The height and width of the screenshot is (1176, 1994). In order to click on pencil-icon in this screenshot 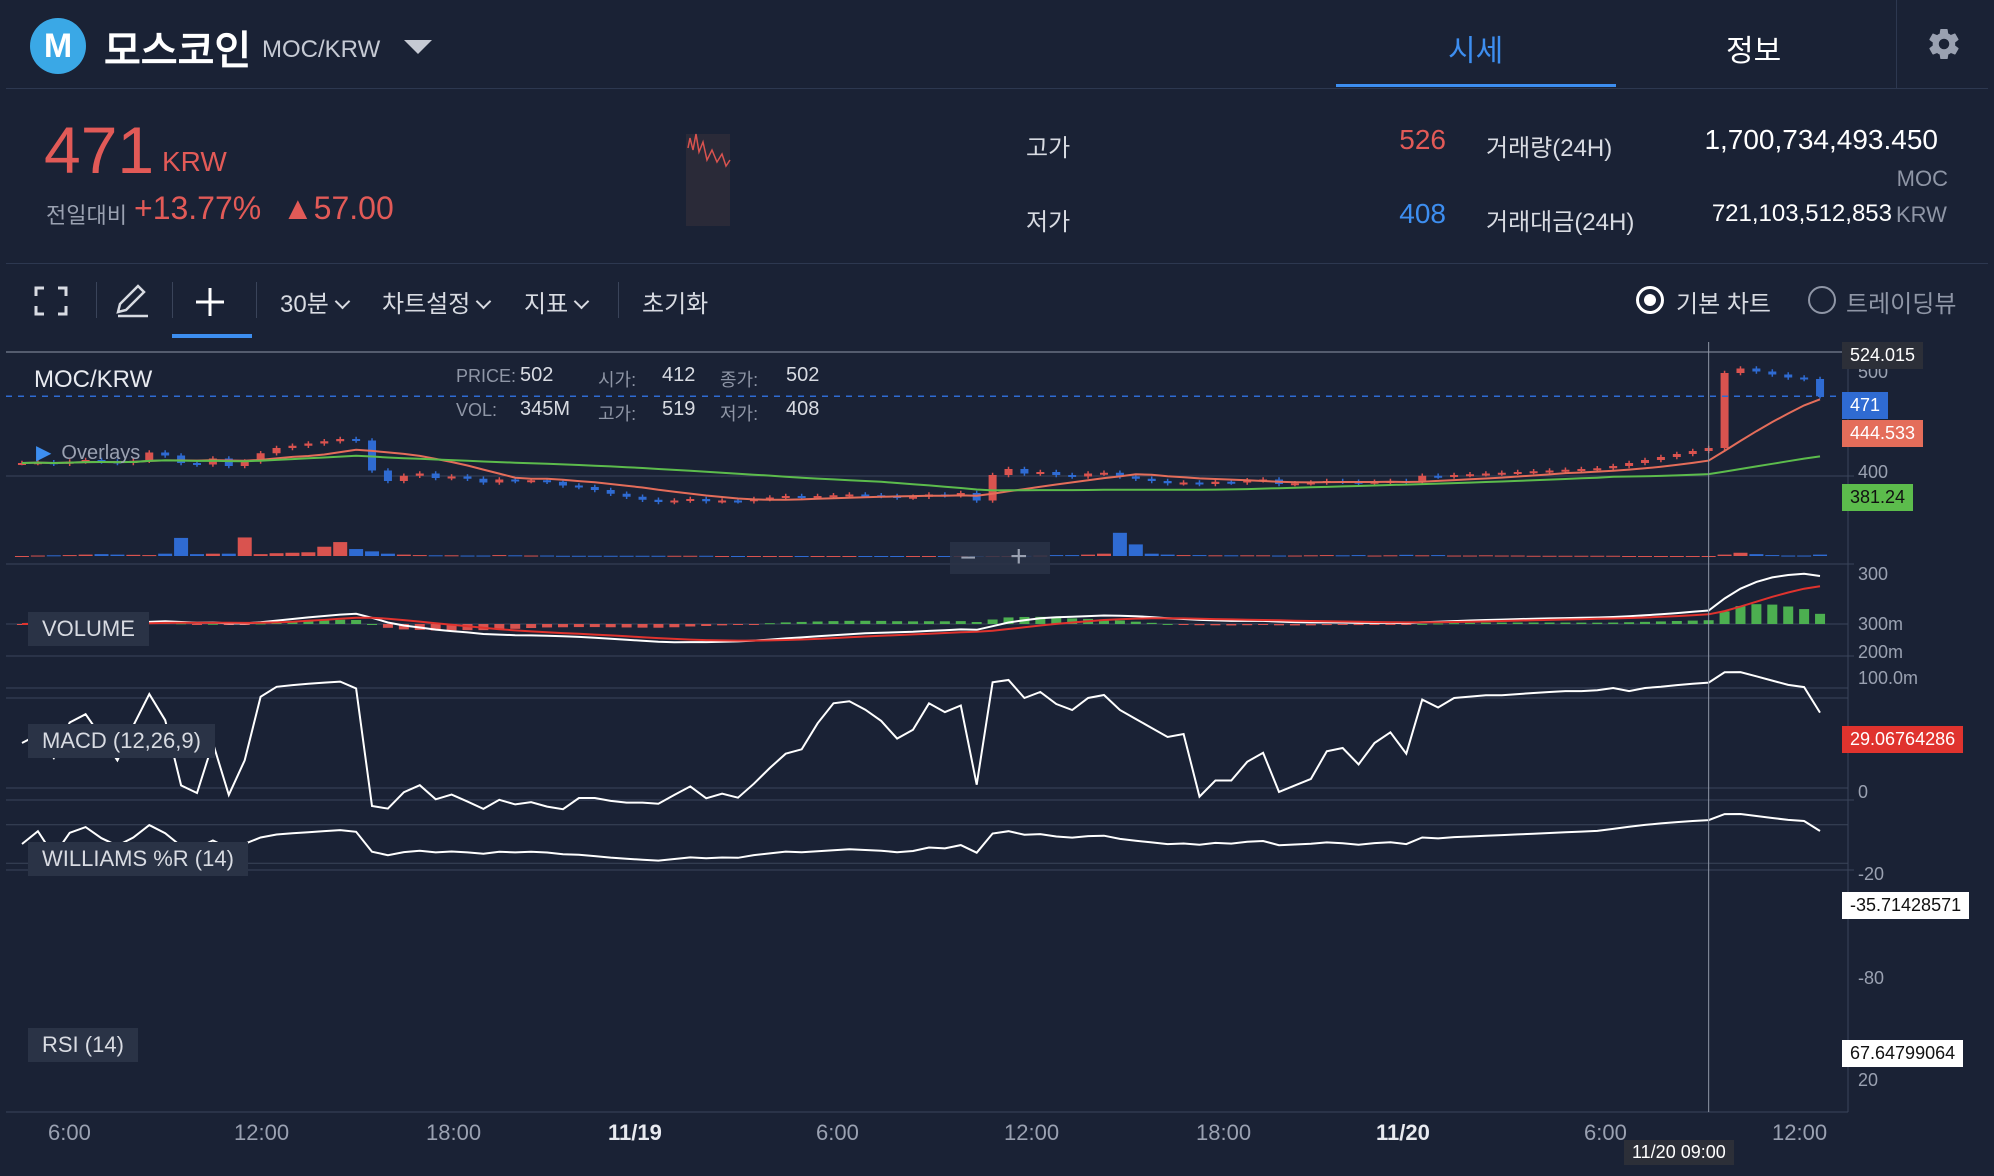, I will do `click(132, 301)`.